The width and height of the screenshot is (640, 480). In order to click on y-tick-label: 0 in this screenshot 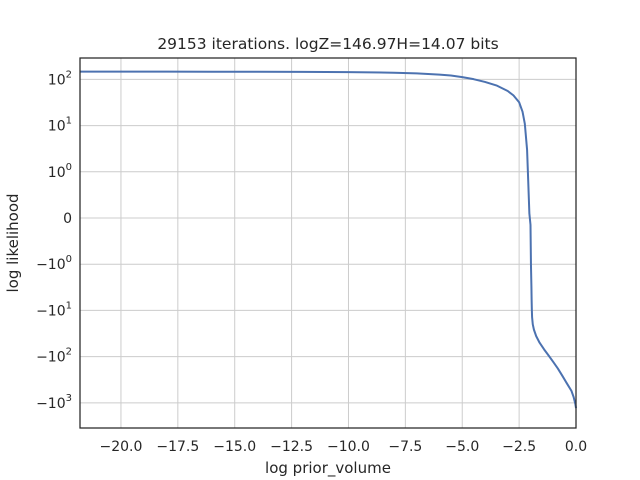, I will do `click(67, 219)`.